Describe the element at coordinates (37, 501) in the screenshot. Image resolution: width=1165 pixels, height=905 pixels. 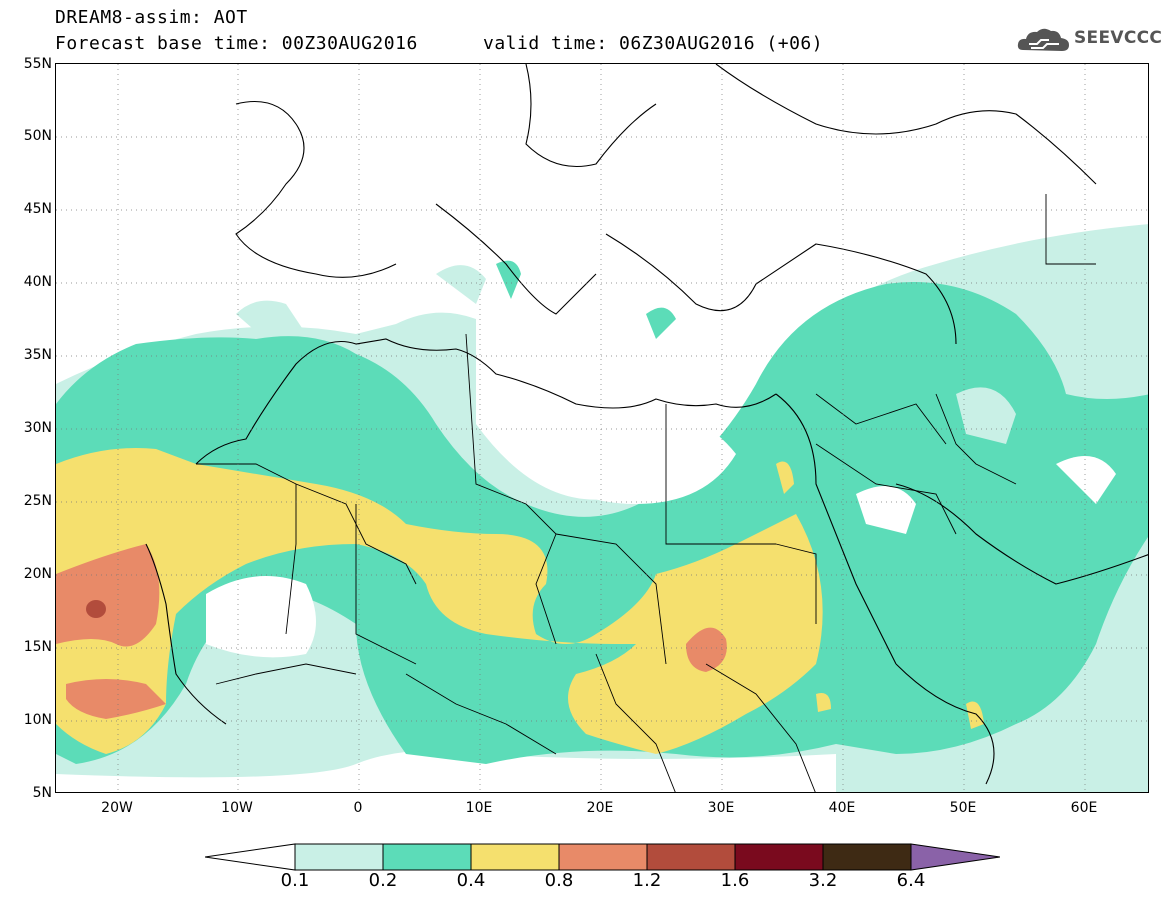
I see `lat-label-25n: 25N` at that location.